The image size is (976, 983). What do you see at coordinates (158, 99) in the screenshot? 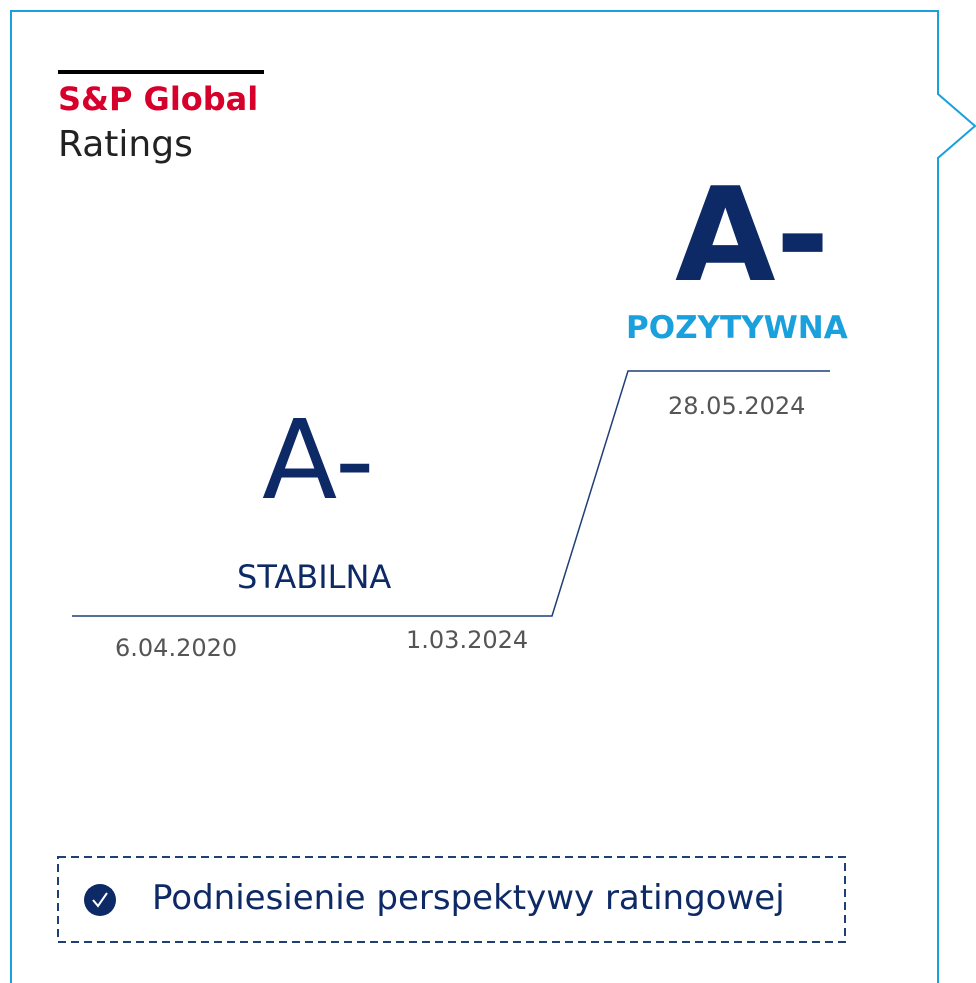
I see `logo-brand: S&P Global` at bounding box center [158, 99].